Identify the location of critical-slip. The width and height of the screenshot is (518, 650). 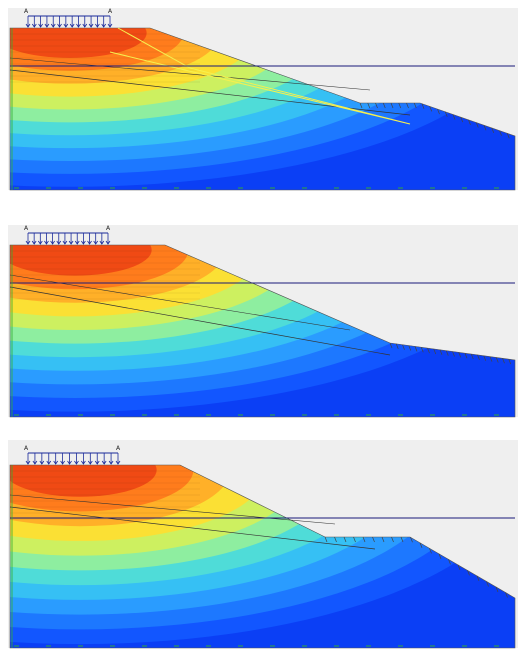
(260, 76).